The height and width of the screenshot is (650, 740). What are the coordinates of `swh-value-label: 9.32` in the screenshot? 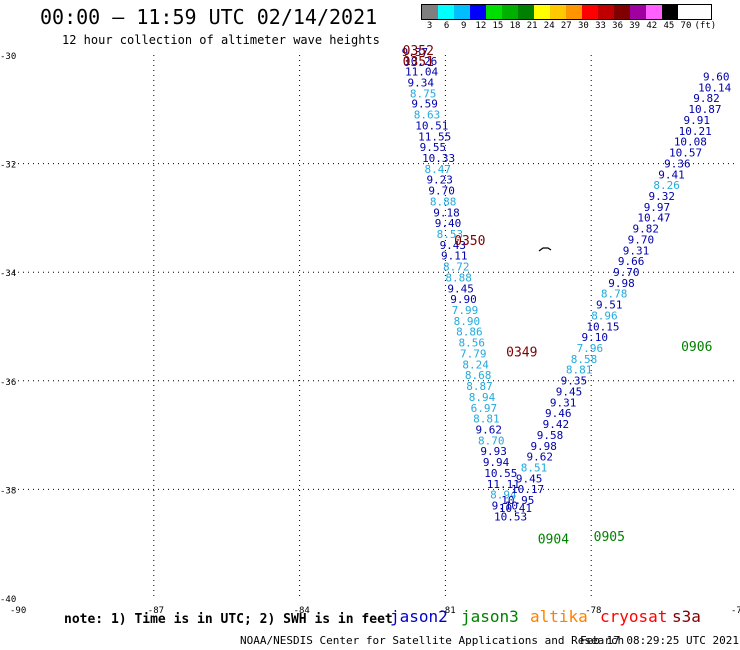 It's located at (662, 196).